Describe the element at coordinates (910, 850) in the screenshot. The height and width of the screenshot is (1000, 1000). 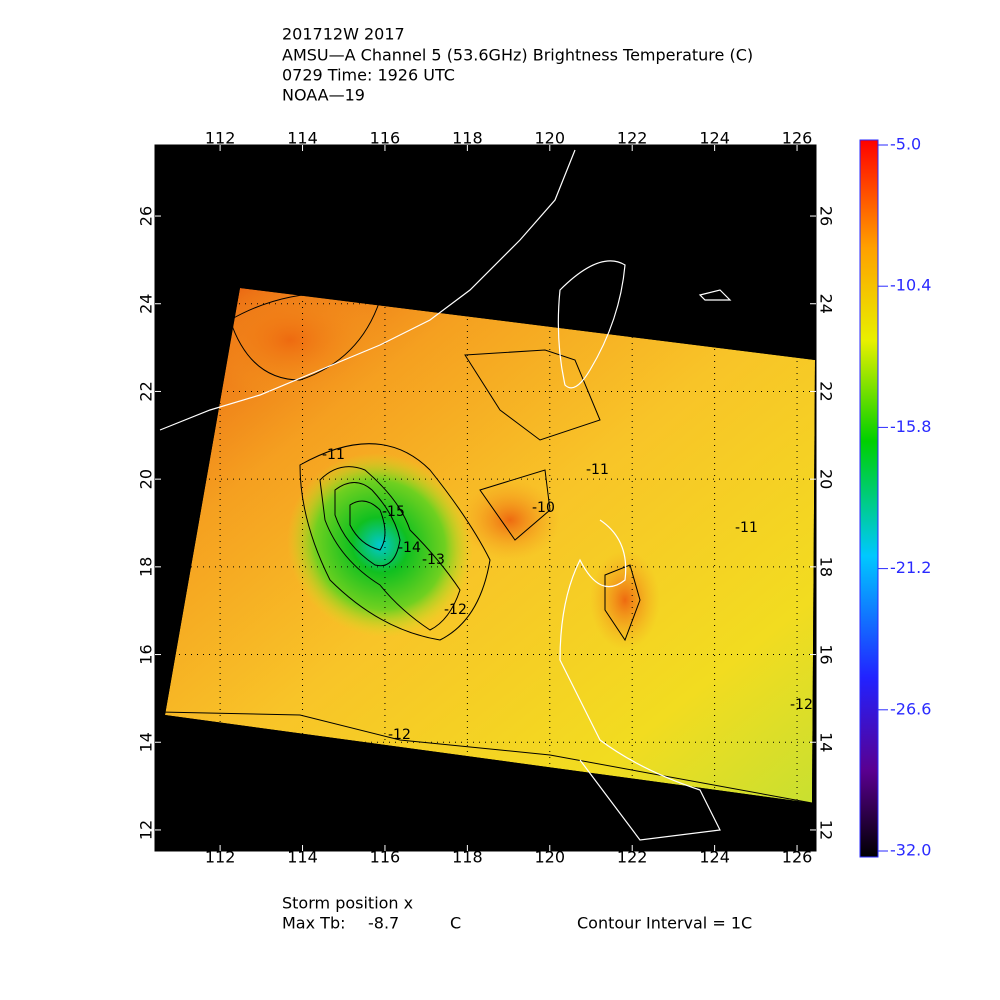
I see `colorbar-tick-label: -32.0` at that location.